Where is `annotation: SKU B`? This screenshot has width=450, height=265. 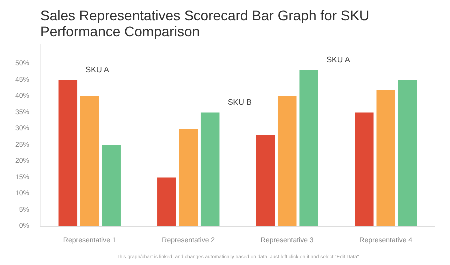 annotation: SKU B is located at coordinates (240, 102).